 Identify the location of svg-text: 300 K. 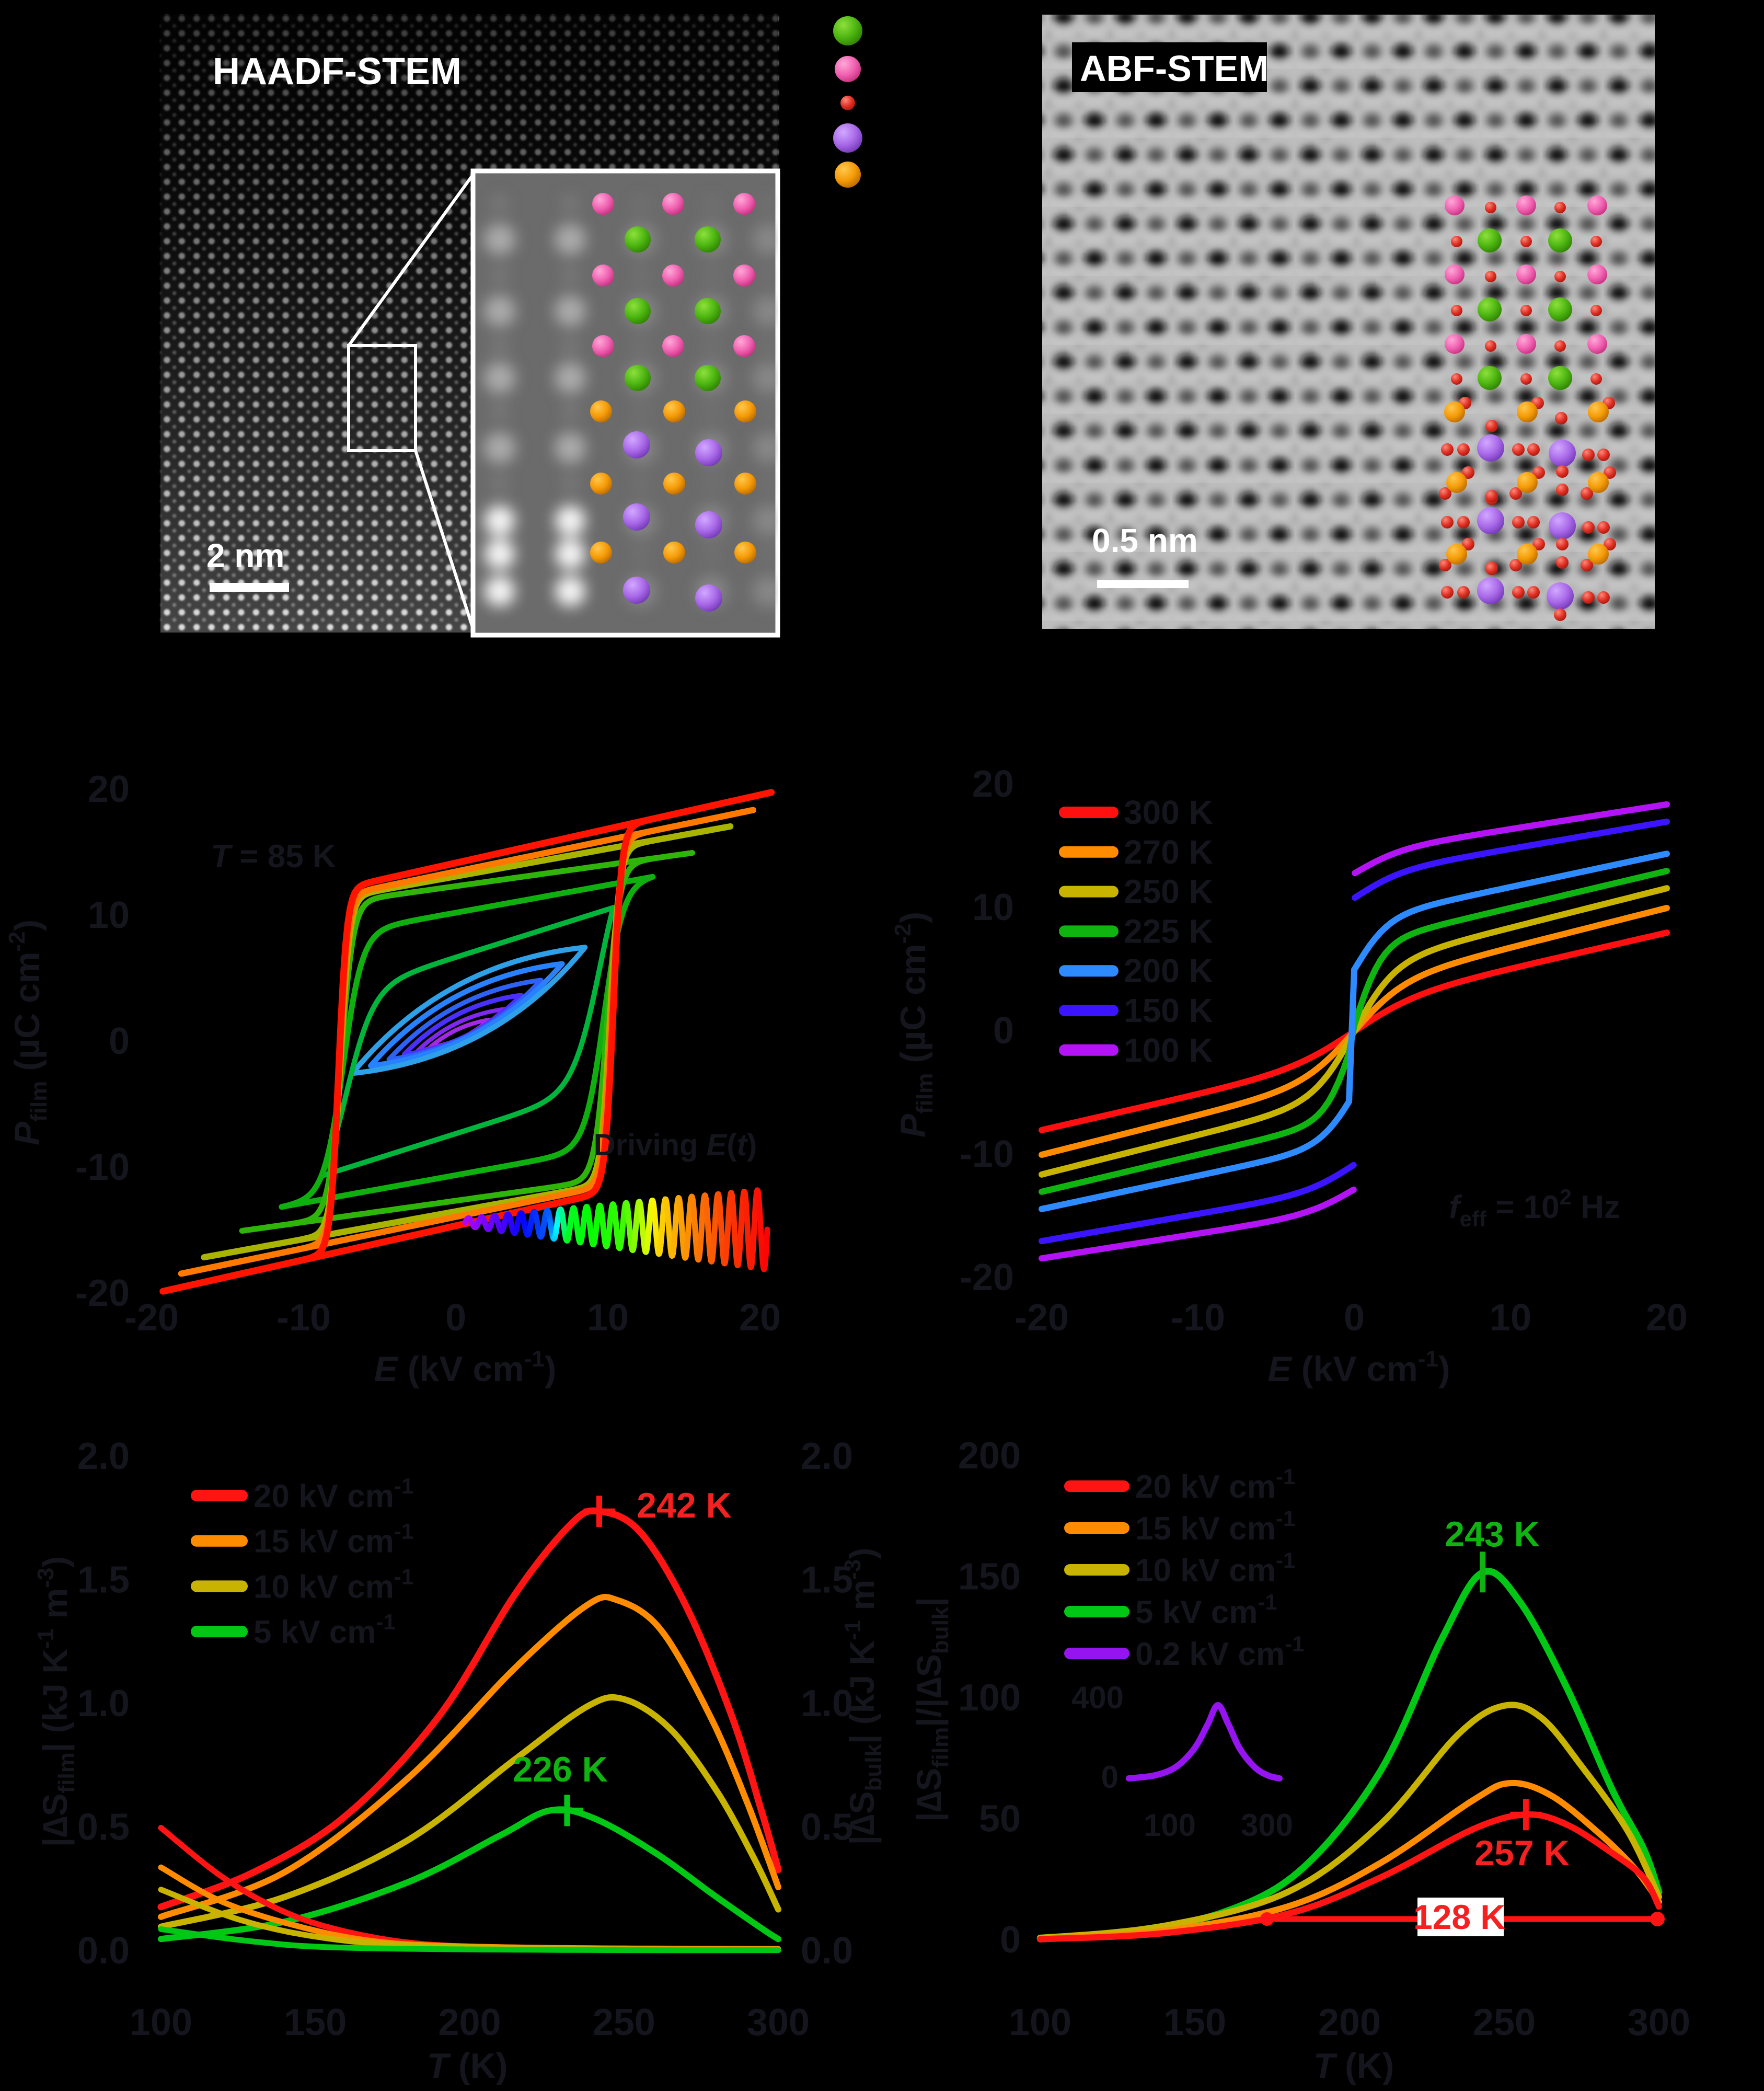
(1168, 813).